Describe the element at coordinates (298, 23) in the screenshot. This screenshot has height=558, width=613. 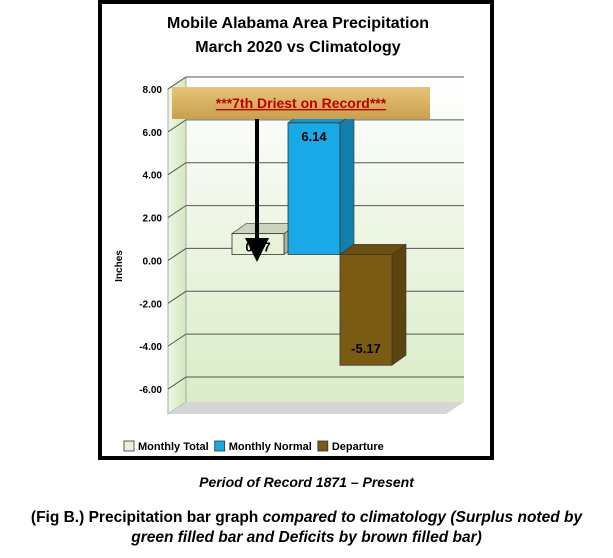
I see `chart-title-line1: Mobile Alabama Area Precipitation` at that location.